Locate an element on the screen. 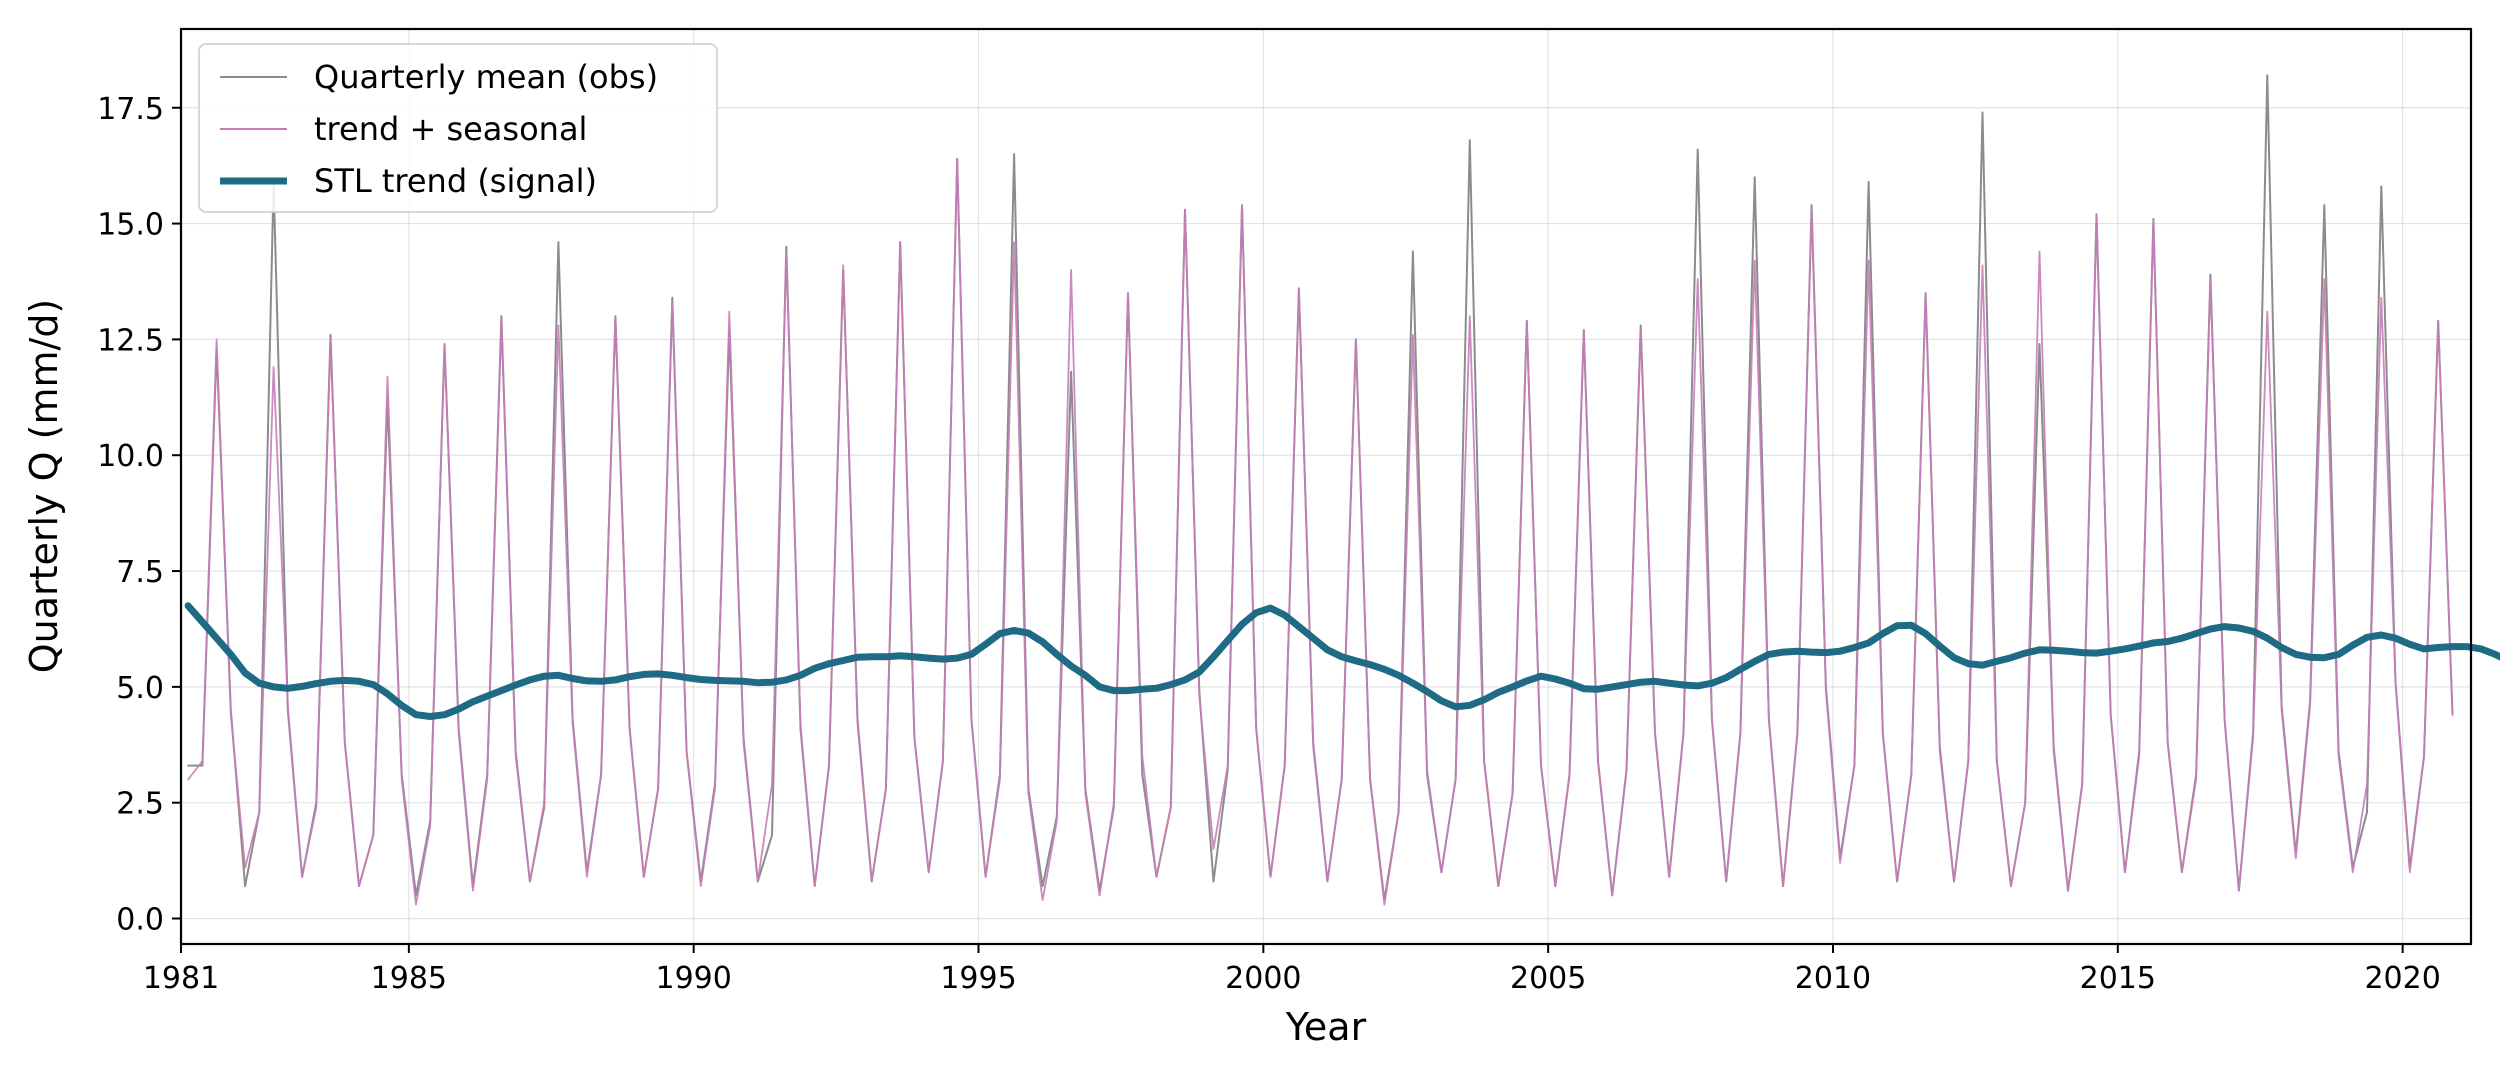 The width and height of the screenshot is (2500, 1080). legend-label-obs: Quarterly mean (obs) is located at coordinates (486, 77).